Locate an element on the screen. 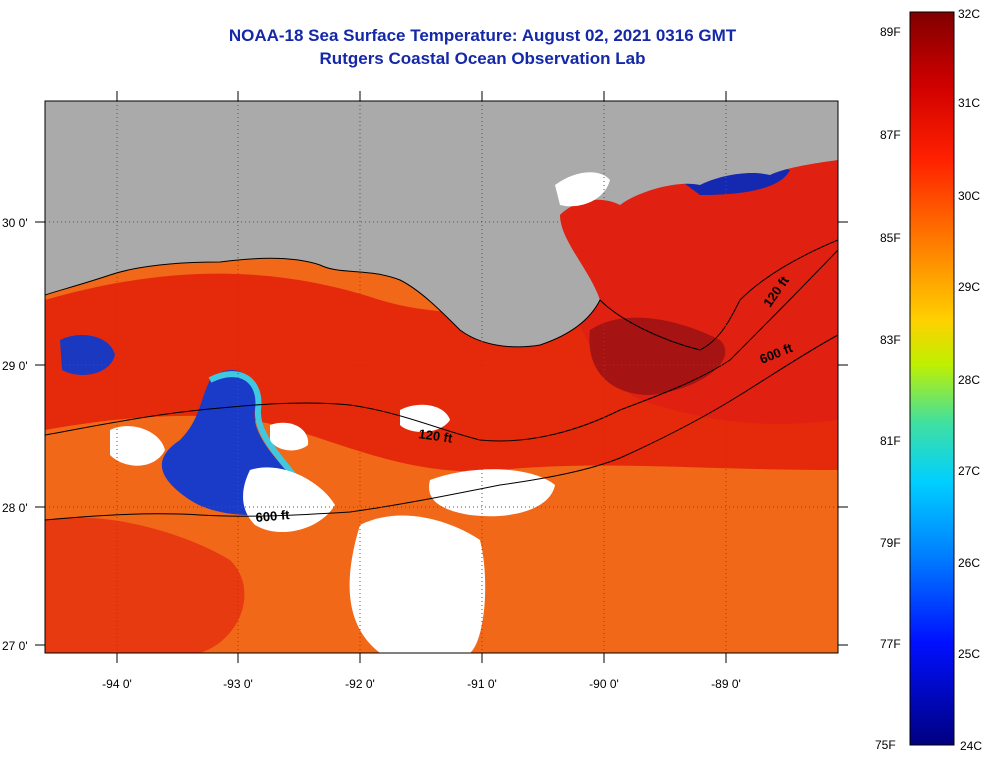 The height and width of the screenshot is (761, 992). lon-label: -92 0' is located at coordinates (360, 684).